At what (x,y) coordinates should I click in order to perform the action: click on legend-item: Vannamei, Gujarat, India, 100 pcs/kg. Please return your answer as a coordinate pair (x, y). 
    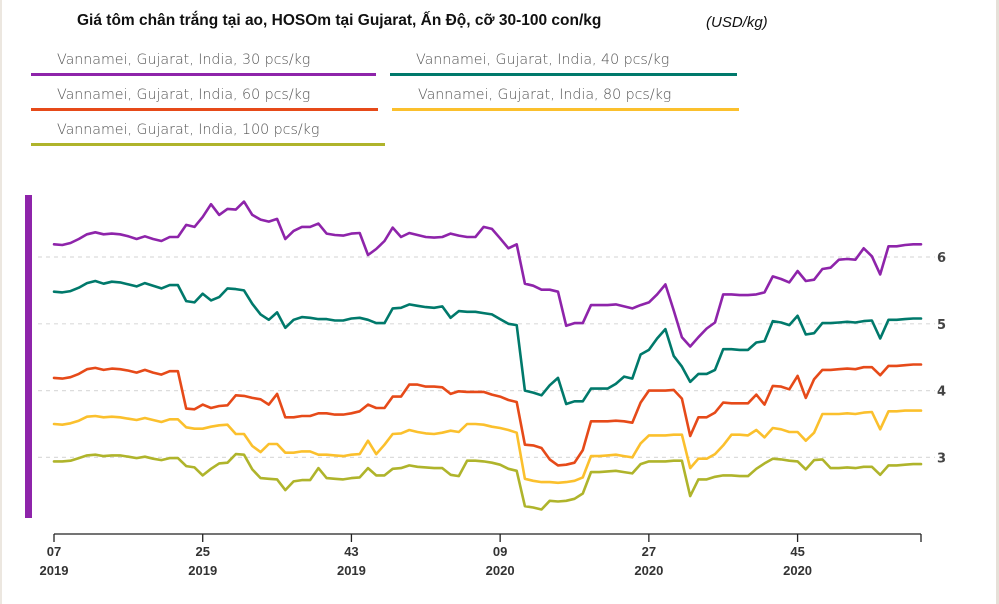
    Looking at the image, I should click on (208, 134).